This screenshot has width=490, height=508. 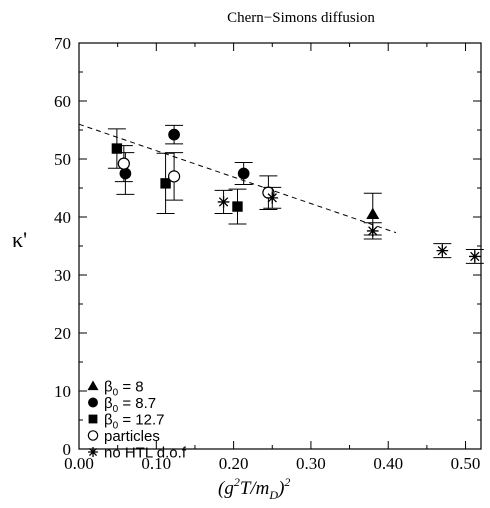 What do you see at coordinates (287, 482) in the screenshot?
I see `x-label-sup2: 2` at bounding box center [287, 482].